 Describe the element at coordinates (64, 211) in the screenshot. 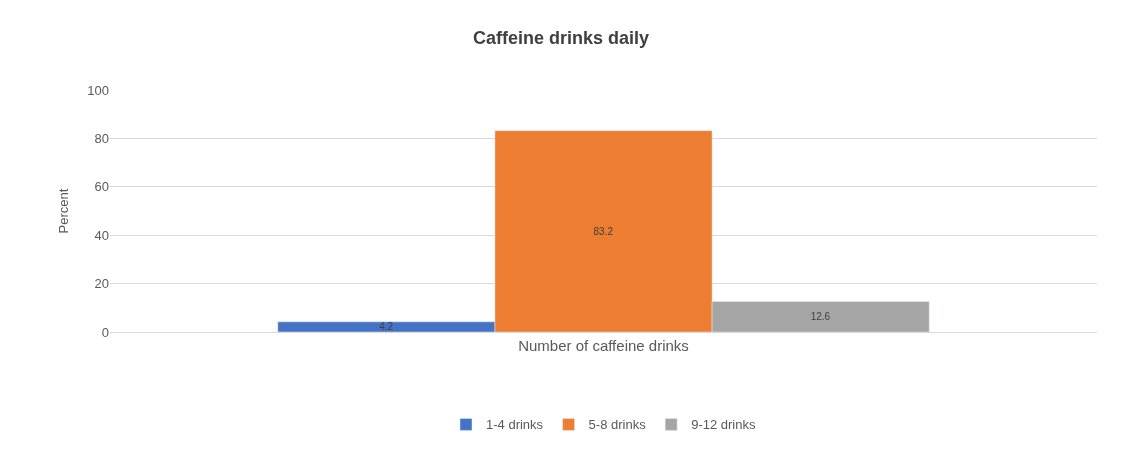

I see `y-axis-title: Percent` at that location.